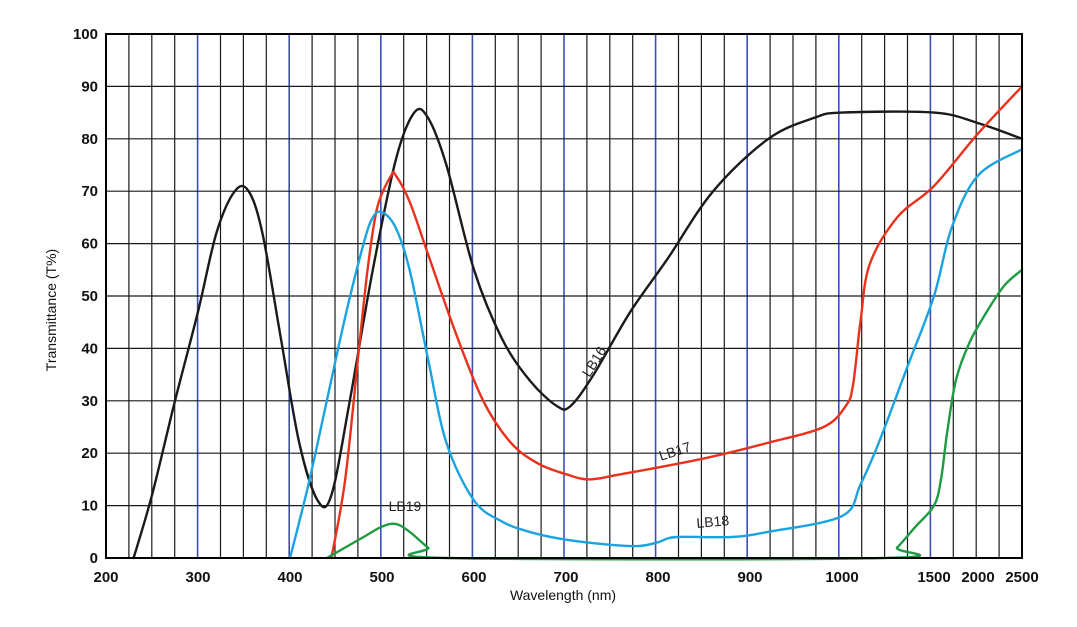  Describe the element at coordinates (197, 577) in the screenshot. I see `x-tick-label: 300` at that location.